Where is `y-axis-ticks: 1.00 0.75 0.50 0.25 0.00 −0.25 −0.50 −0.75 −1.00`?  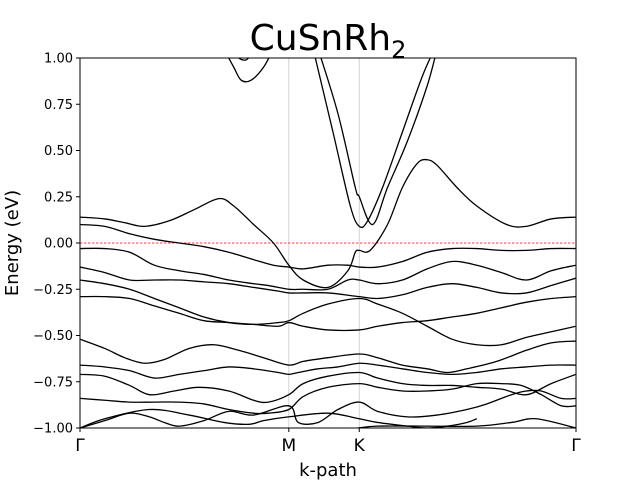 y-axis-ticks: 1.00 0.75 0.50 0.25 0.00 −0.25 −0.50 −0.75 −1.00 is located at coordinates (56, 244).